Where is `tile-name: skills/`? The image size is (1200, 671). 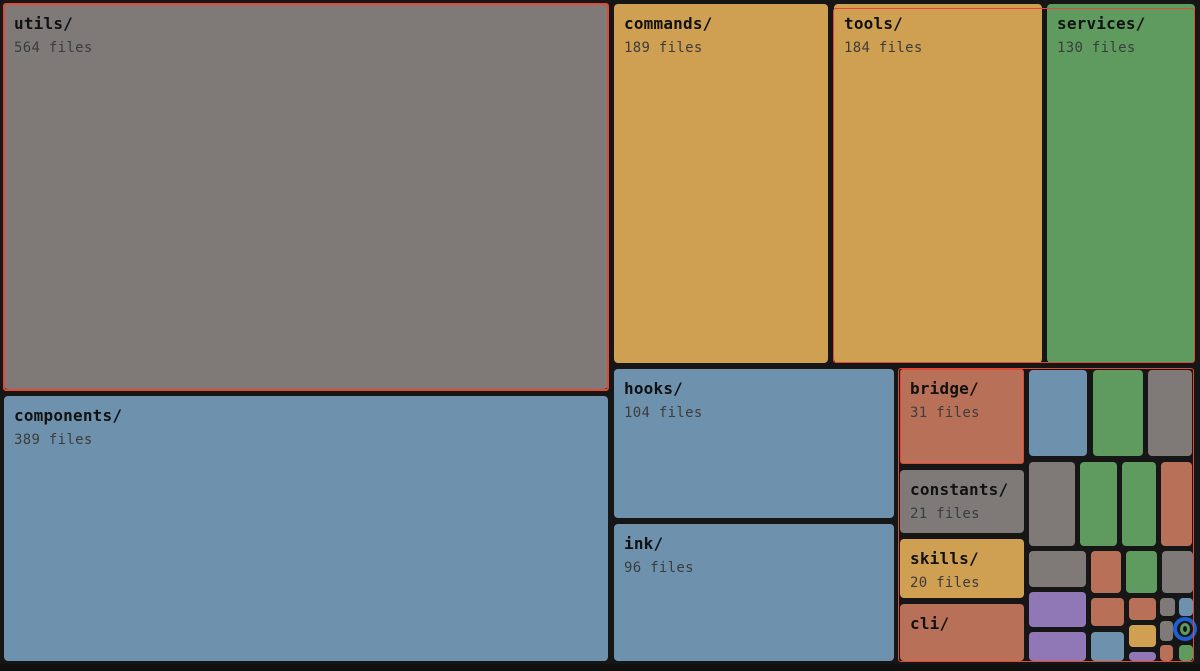 tile-name: skills/ is located at coordinates (944, 558).